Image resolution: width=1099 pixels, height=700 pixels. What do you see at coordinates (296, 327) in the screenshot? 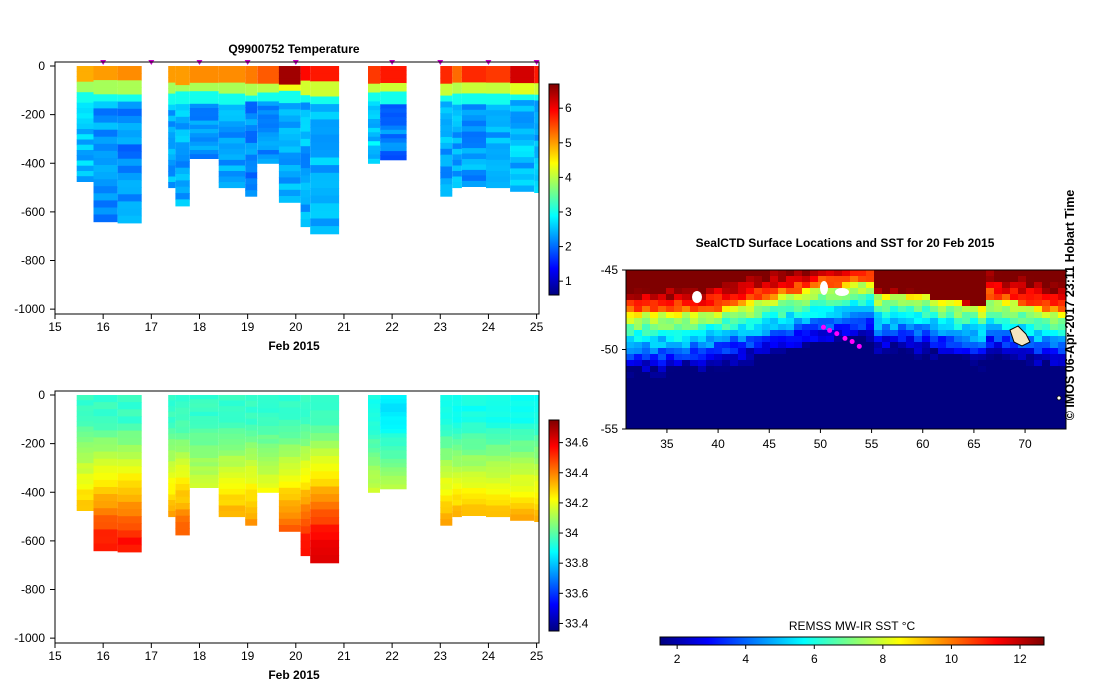
I see `x-tick-label: 20` at bounding box center [296, 327].